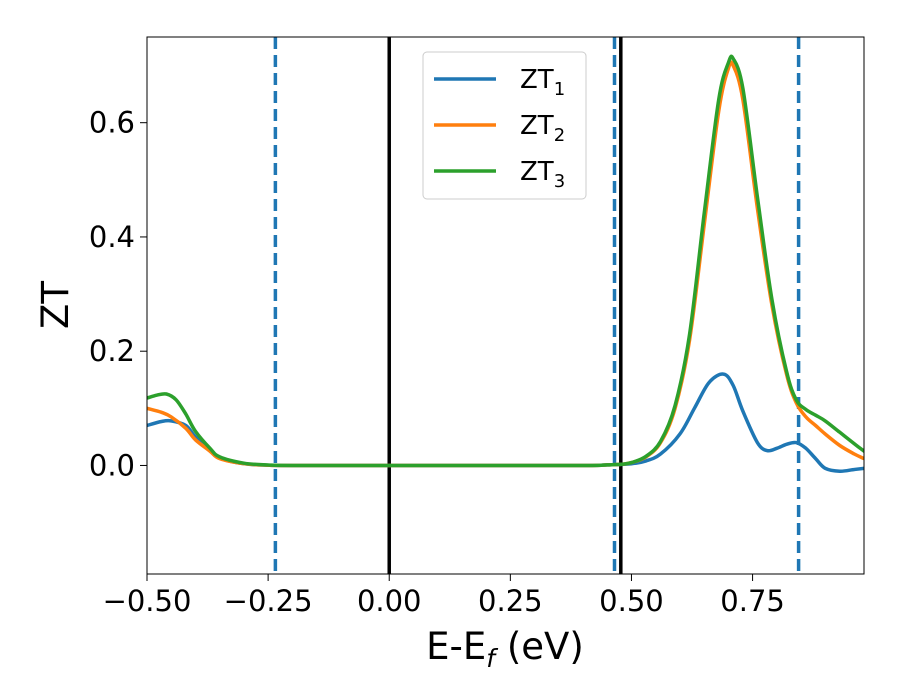 The image size is (900, 700). I want to click on x-tick-label: −0.50, so click(147, 601).